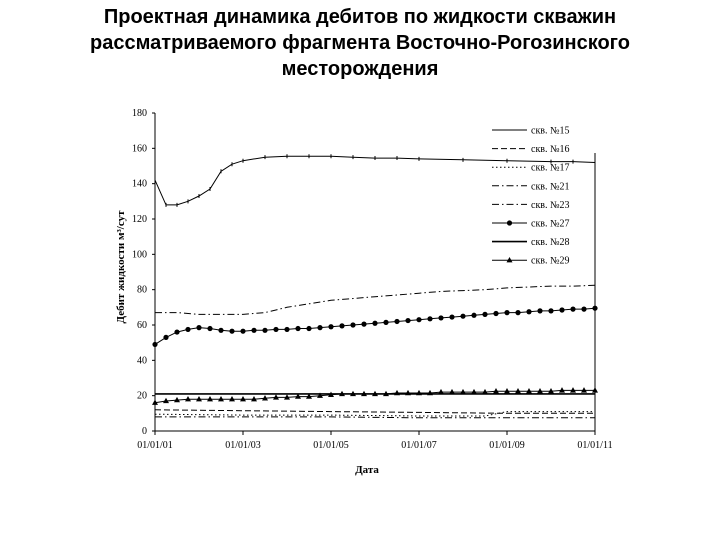 Image resolution: width=720 pixels, height=540 pixels. I want to click on legend-label: скв. №16, so click(550, 149).